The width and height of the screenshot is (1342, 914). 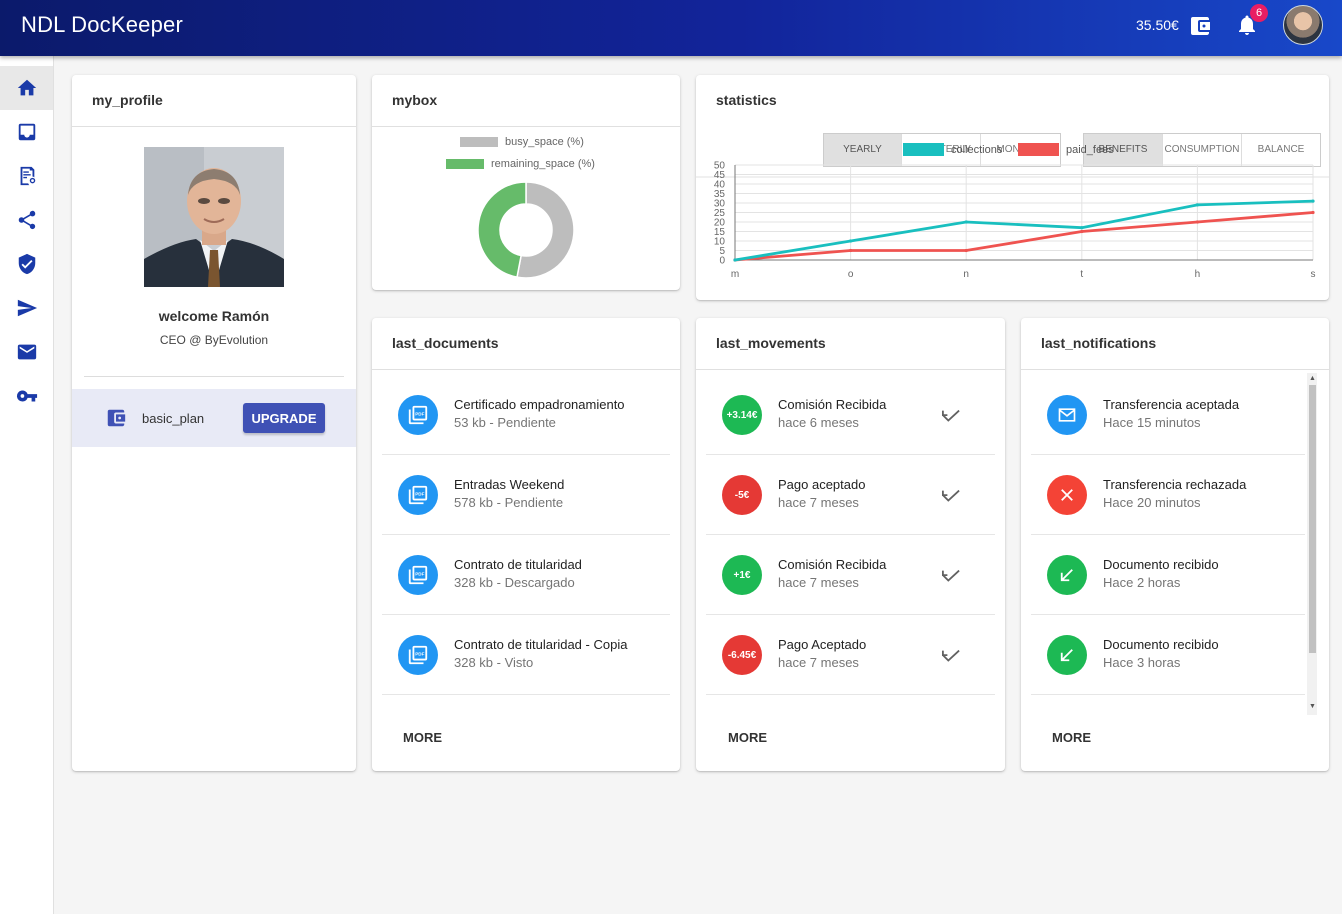 What do you see at coordinates (1067, 495) in the screenshot?
I see `close-icon` at bounding box center [1067, 495].